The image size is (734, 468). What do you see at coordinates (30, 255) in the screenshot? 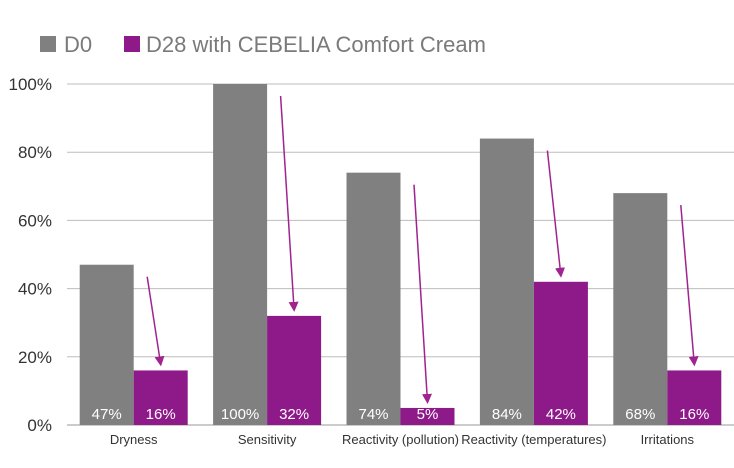
I see `y-axis: 0% 20% 40% 60% 80% 100%` at bounding box center [30, 255].